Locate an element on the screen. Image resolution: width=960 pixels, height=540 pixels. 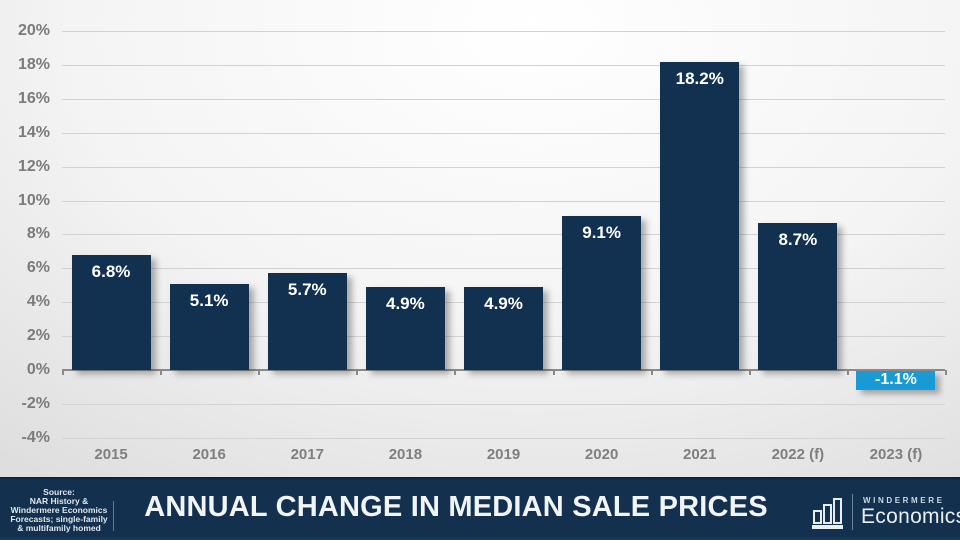
y-axis-tick-label: 2% is located at coordinates (38, 336).